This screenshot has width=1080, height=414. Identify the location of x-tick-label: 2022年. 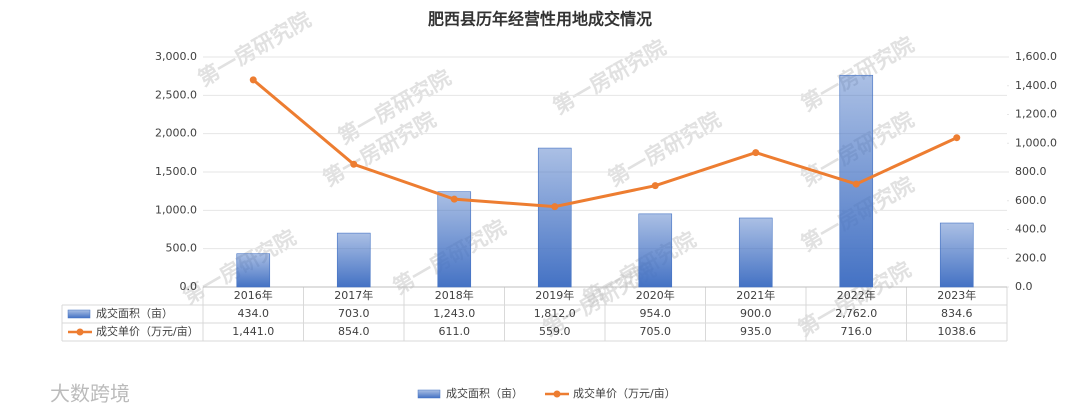
(856, 295).